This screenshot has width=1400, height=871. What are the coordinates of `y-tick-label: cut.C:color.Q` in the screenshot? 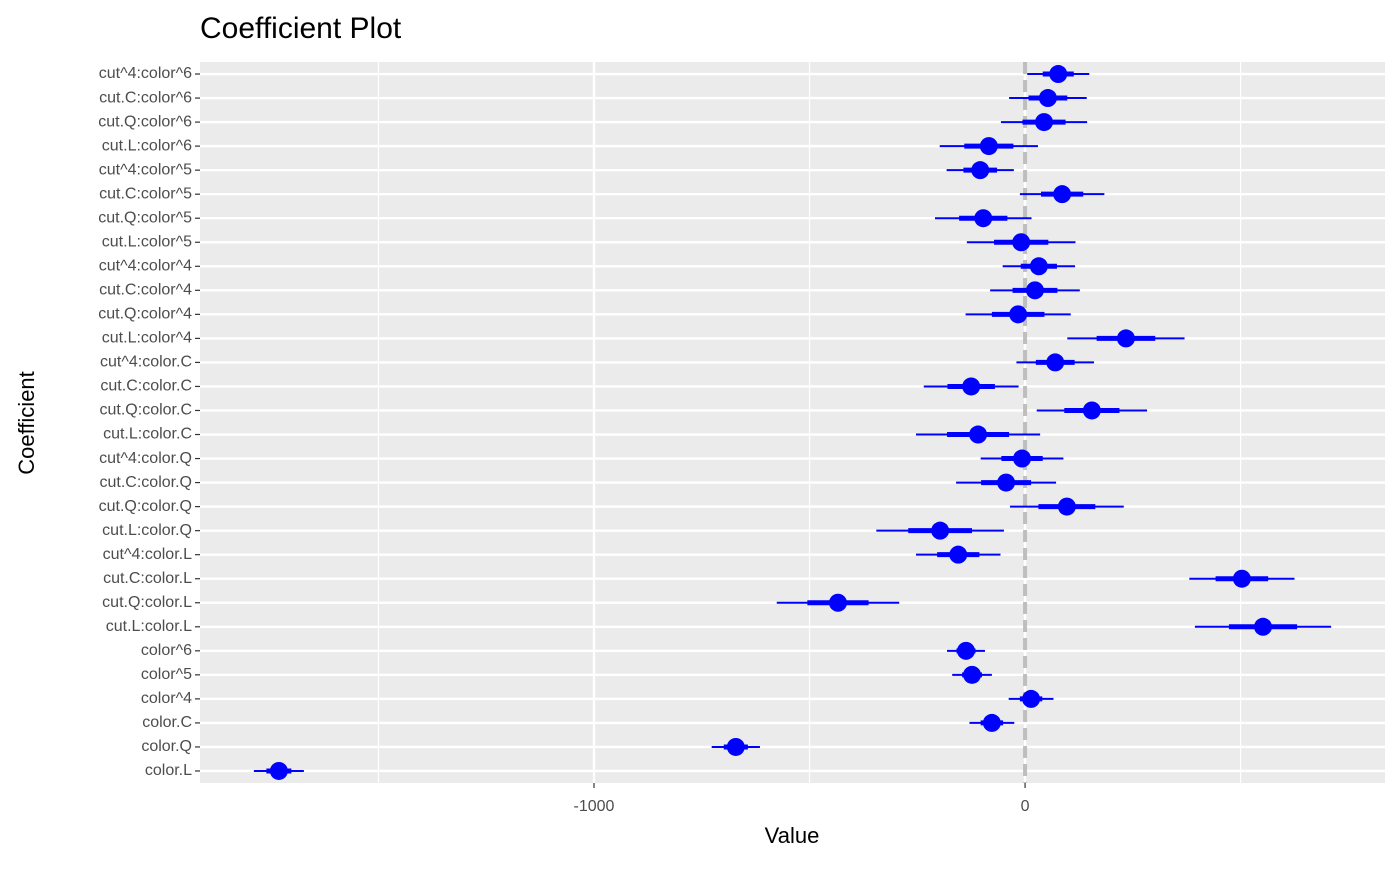 It's located at (146, 482).